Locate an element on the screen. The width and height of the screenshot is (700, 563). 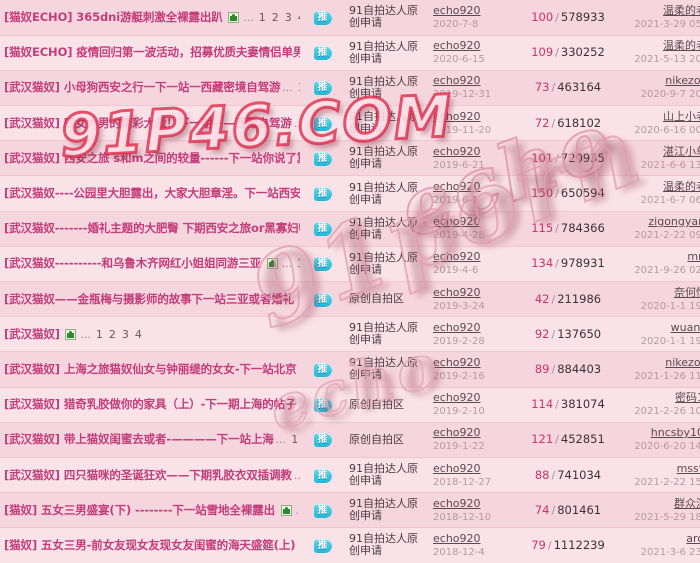
reply-count: 89 is located at coordinates (542, 368).